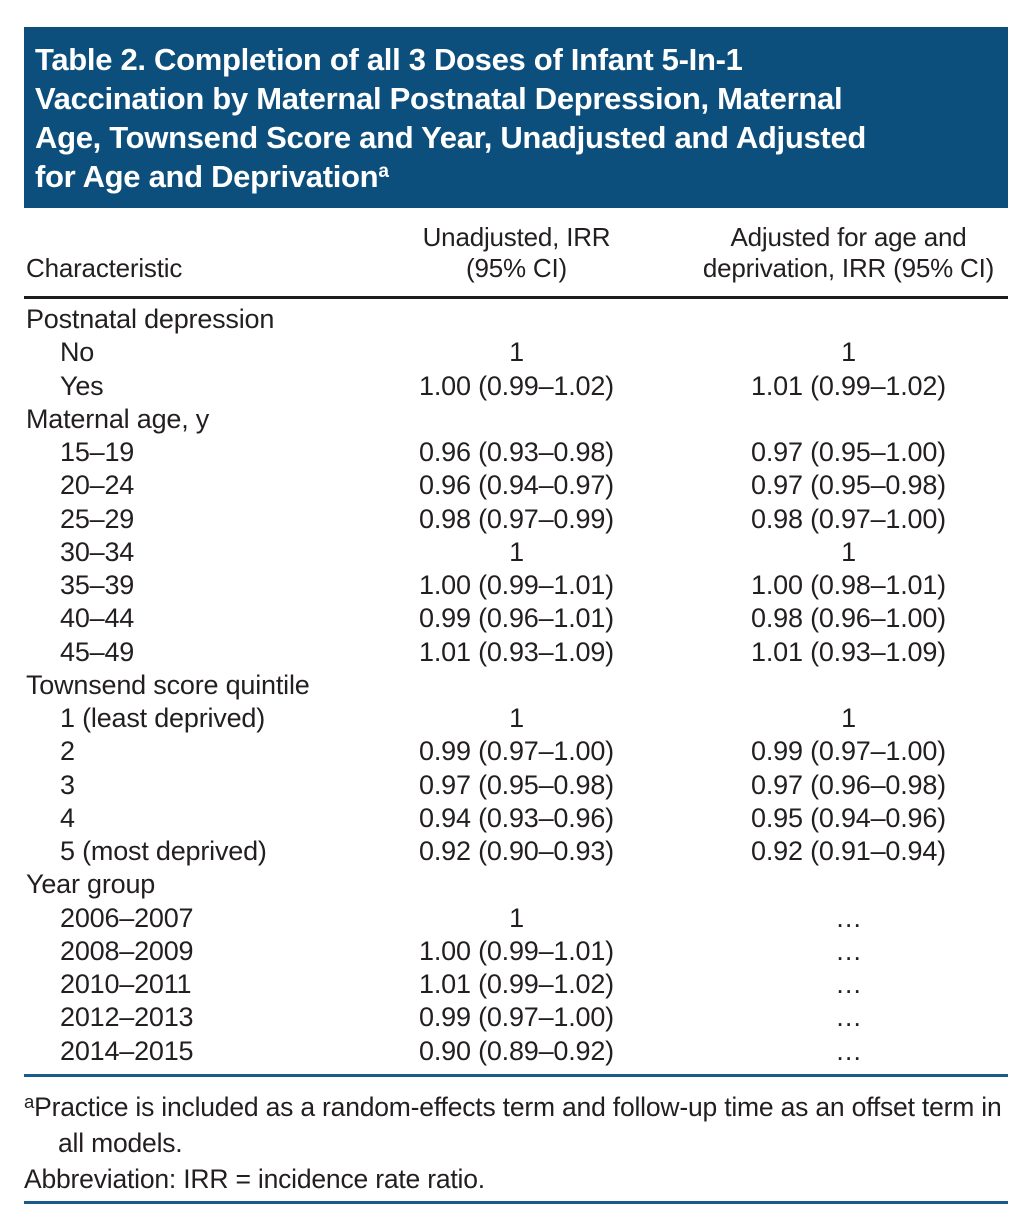 Image resolution: width=1027 pixels, height=1220 pixels. I want to click on cell-adjusted-irr: 0.97 (0.96–0.98), so click(848, 784).